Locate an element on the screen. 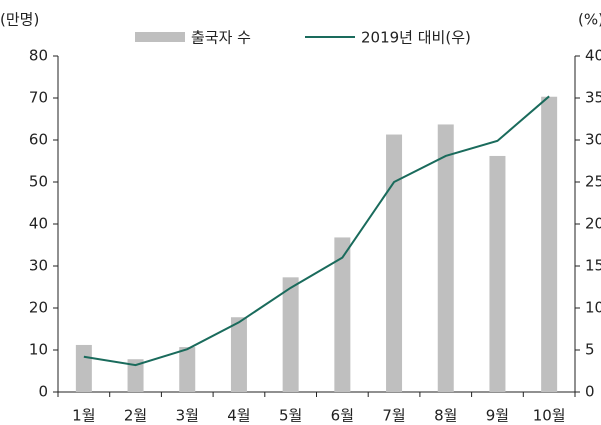 This screenshot has height=425, width=601. x-tick-label: 2월 is located at coordinates (135, 416).